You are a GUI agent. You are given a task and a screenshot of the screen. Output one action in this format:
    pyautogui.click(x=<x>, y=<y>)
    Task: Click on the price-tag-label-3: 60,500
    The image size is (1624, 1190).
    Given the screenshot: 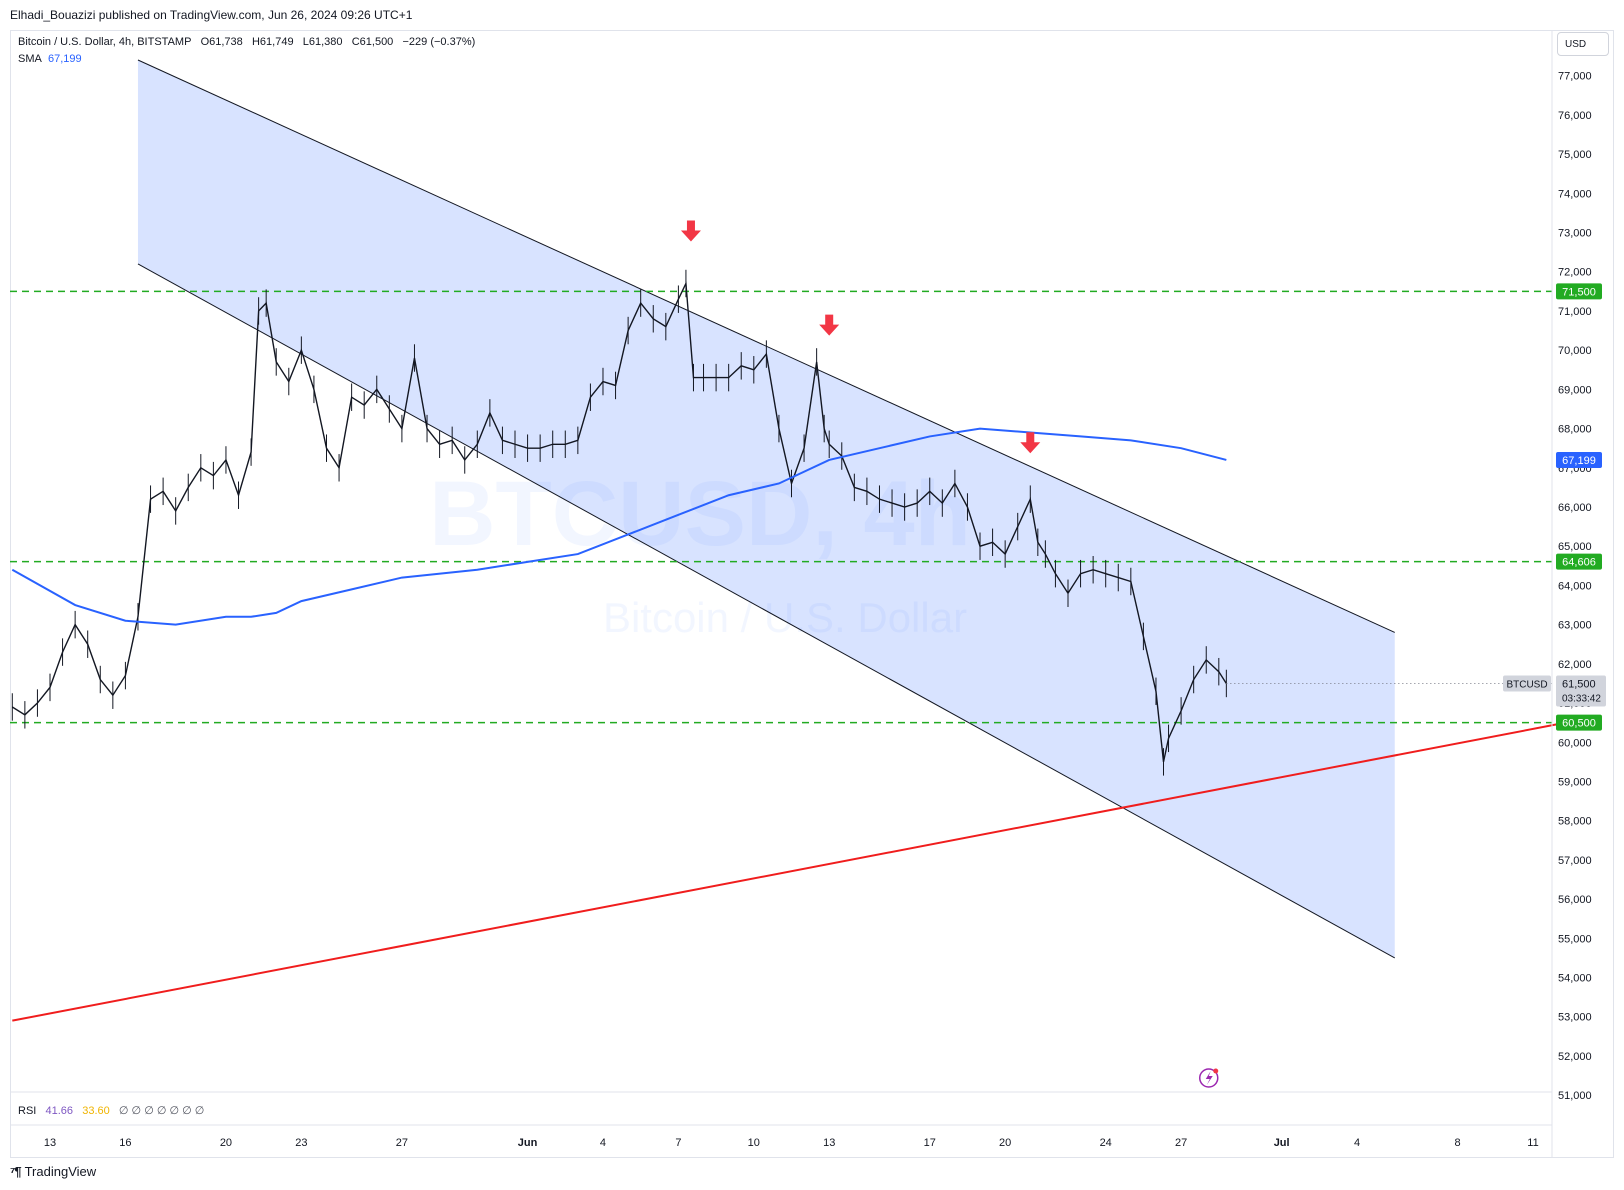 What is the action you would take?
    pyautogui.click(x=1579, y=724)
    